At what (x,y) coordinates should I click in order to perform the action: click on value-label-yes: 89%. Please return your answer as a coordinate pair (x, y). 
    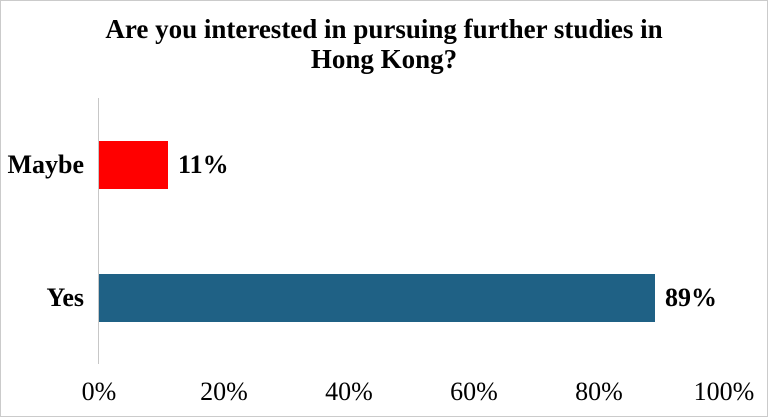
    Looking at the image, I should click on (691, 297).